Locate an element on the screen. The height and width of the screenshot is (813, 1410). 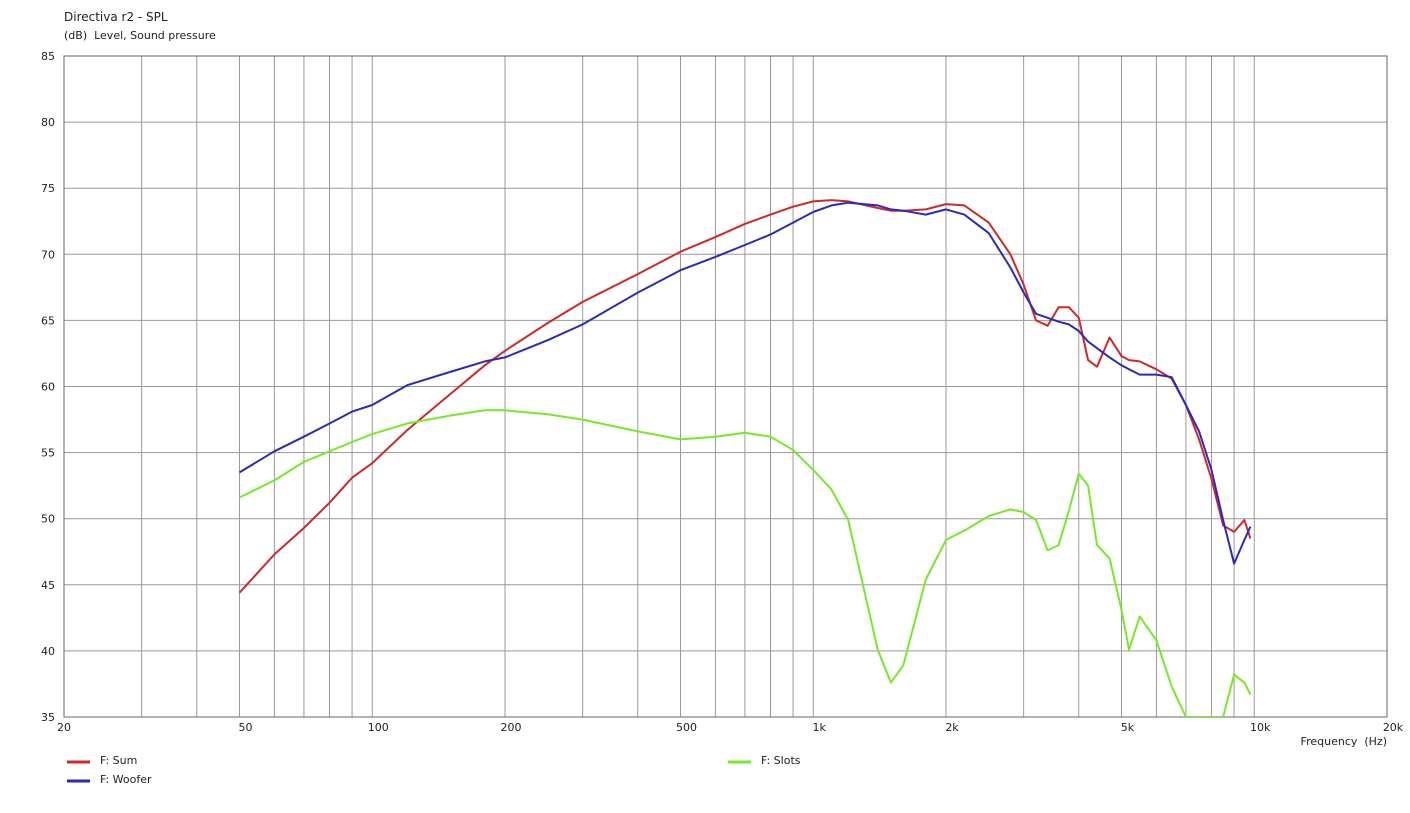
x-tick-label: 1k is located at coordinates (820, 727).